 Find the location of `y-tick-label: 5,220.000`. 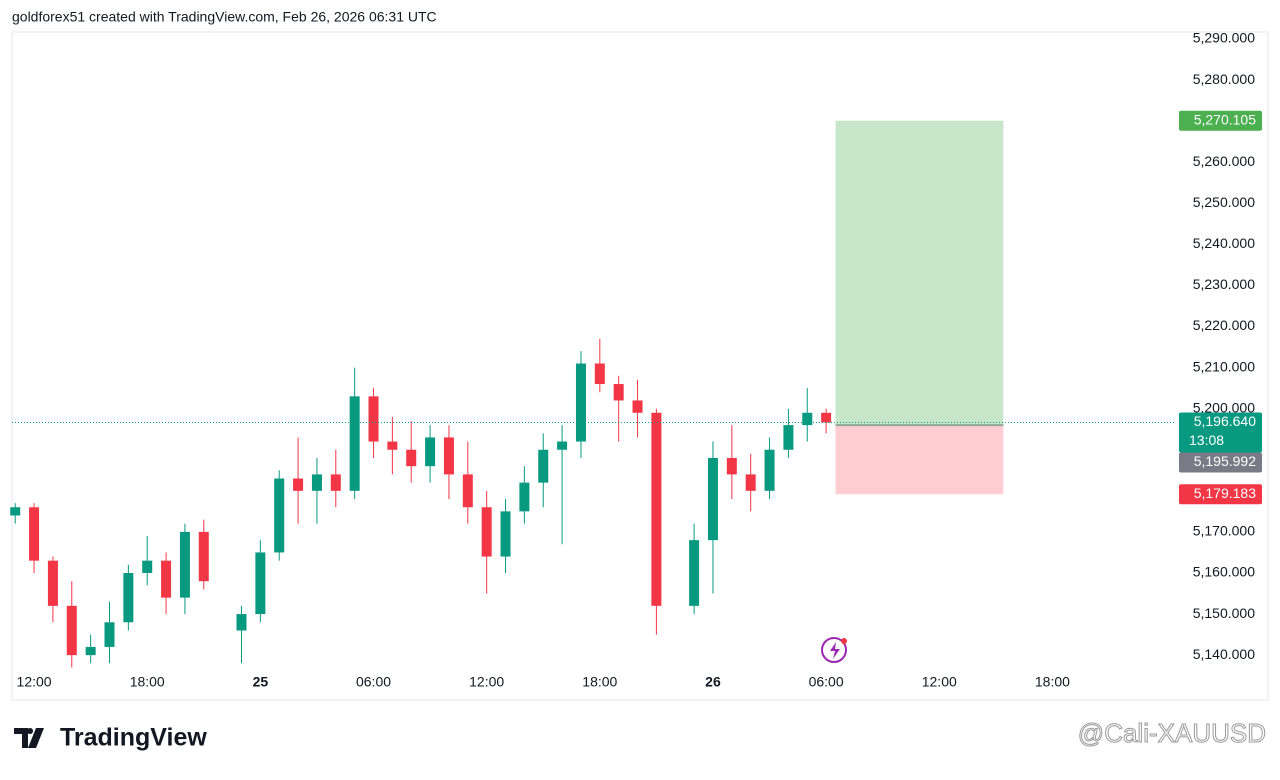

y-tick-label: 5,220.000 is located at coordinates (1224, 325).